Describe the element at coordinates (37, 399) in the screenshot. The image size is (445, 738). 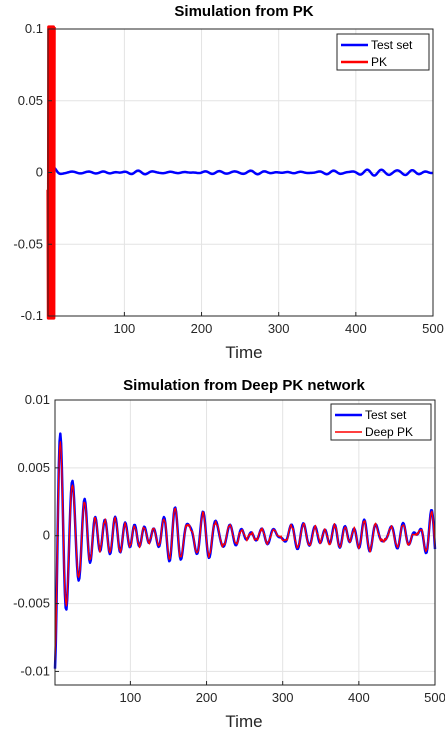
I see `y-tick-label: 0.01` at that location.